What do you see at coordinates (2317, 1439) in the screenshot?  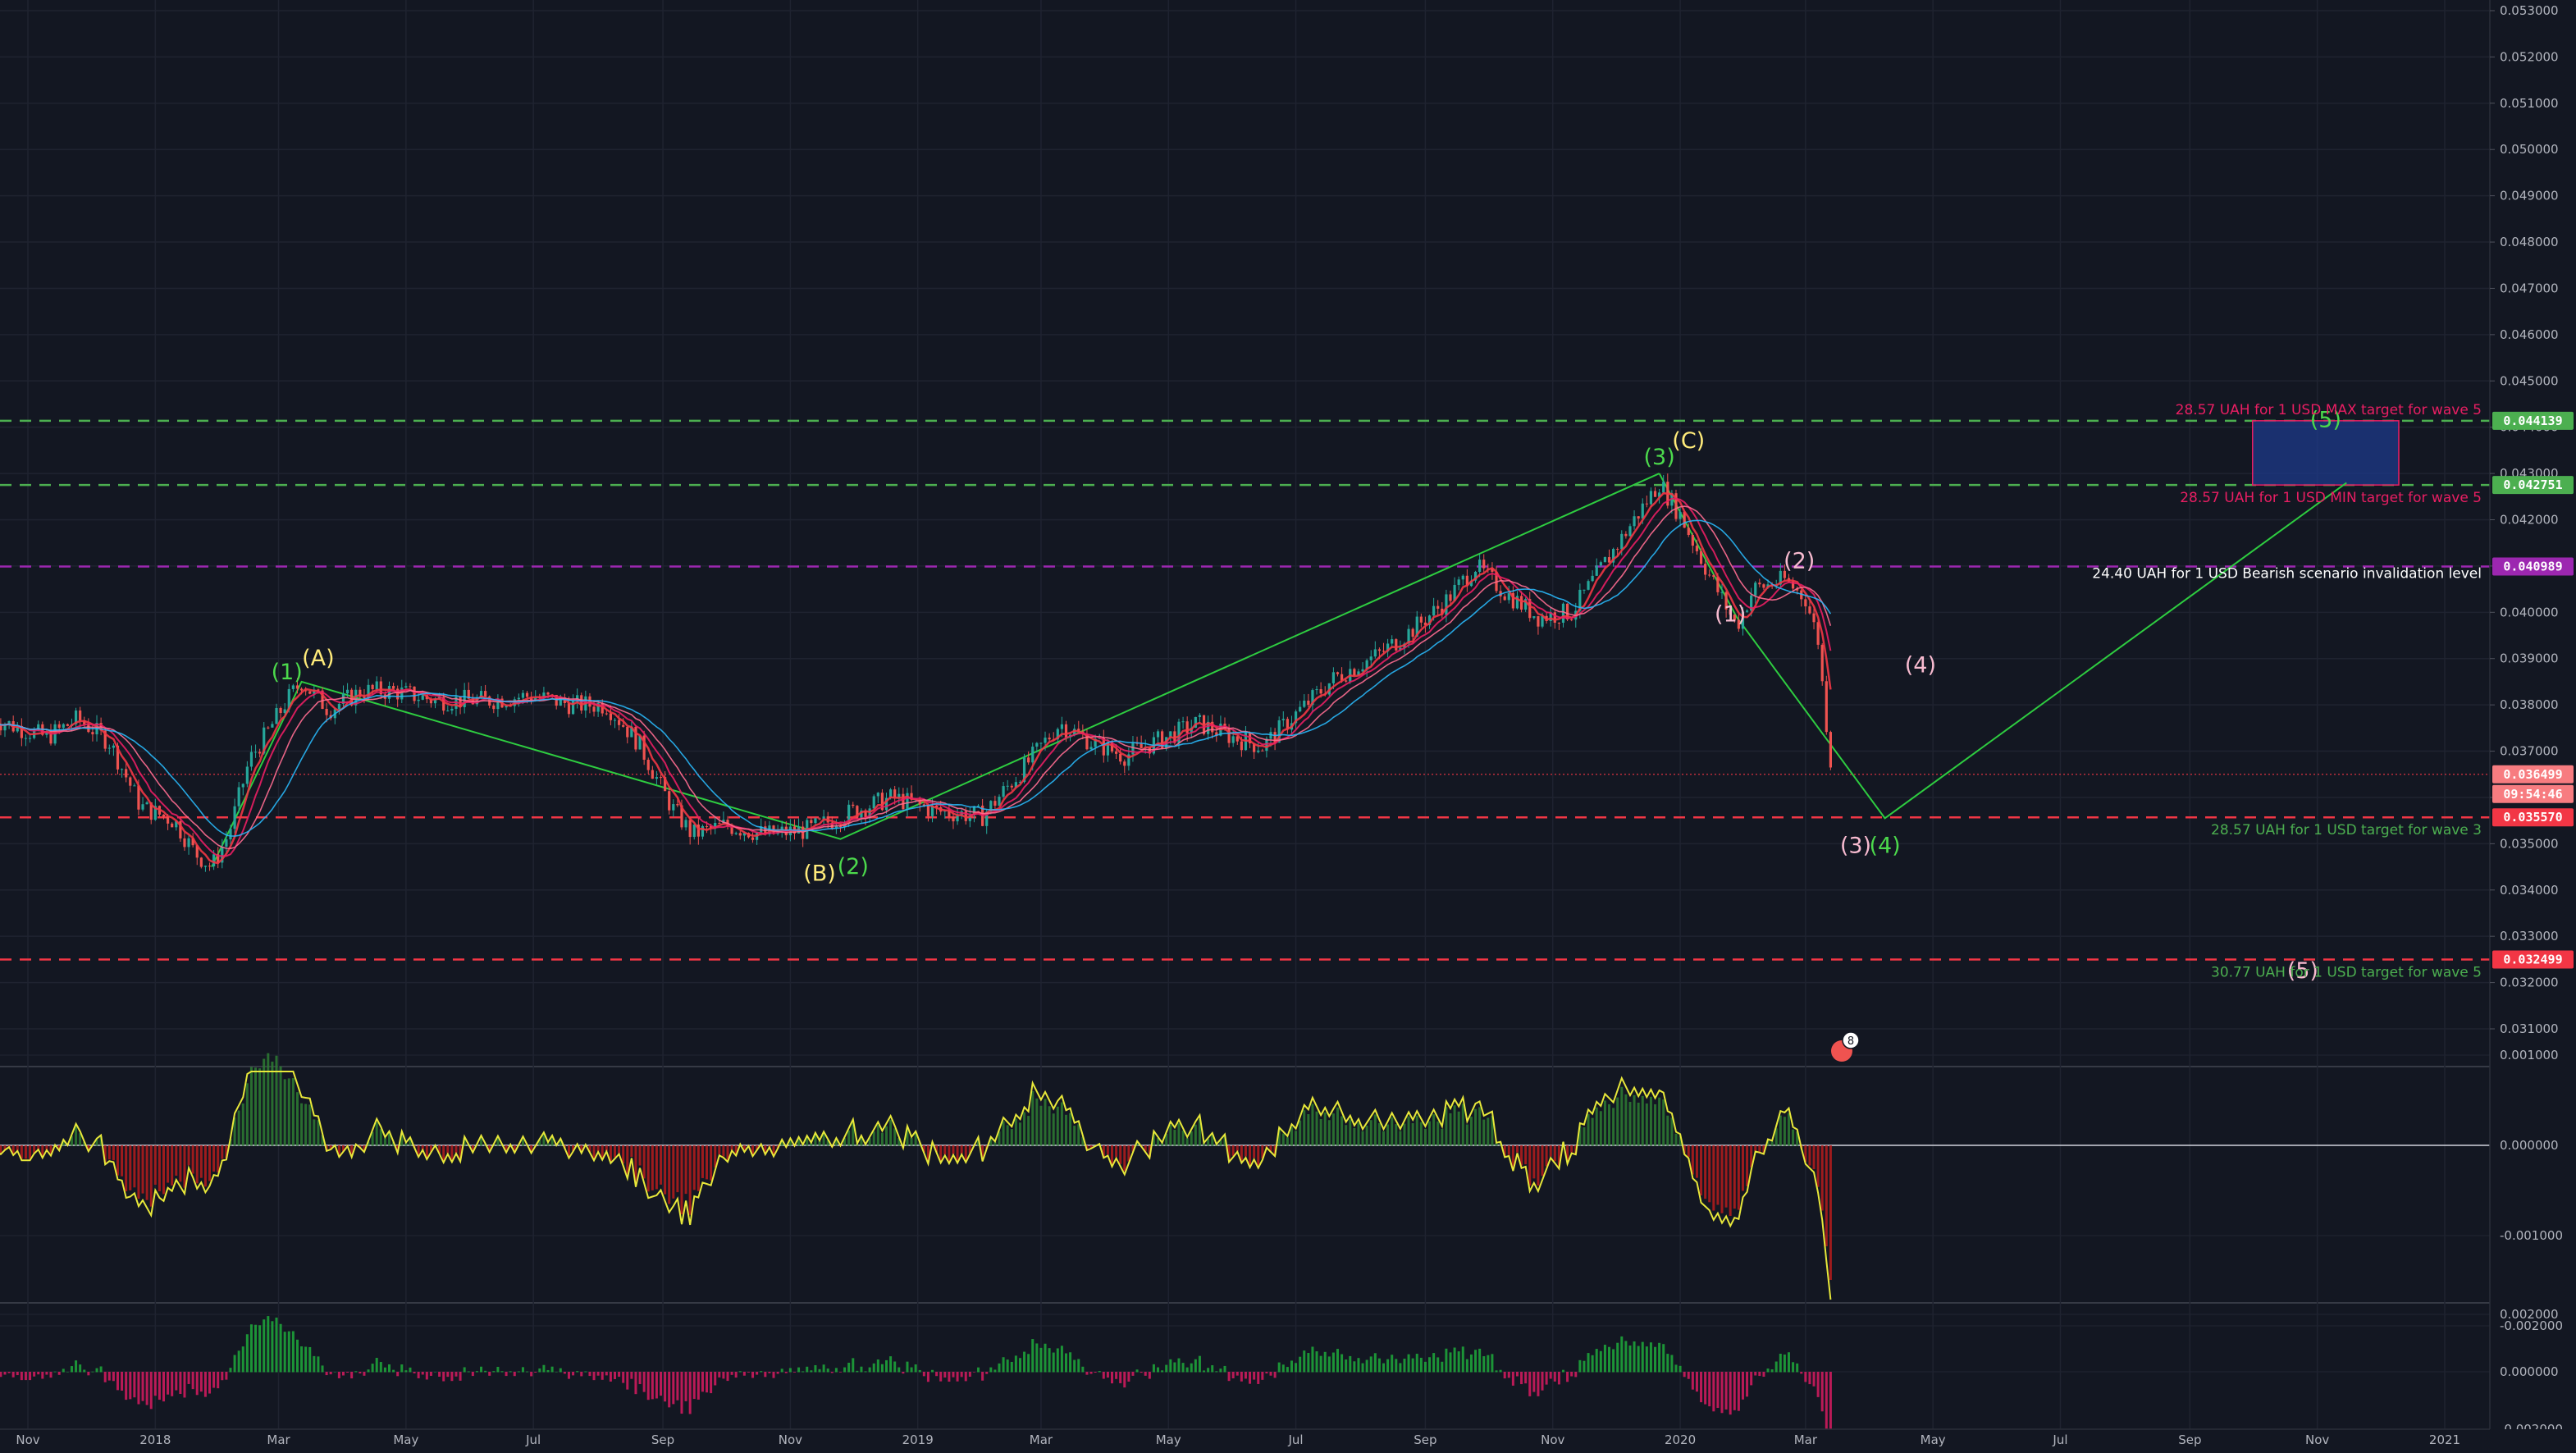 I see `x-tick-label: Nov` at bounding box center [2317, 1439].